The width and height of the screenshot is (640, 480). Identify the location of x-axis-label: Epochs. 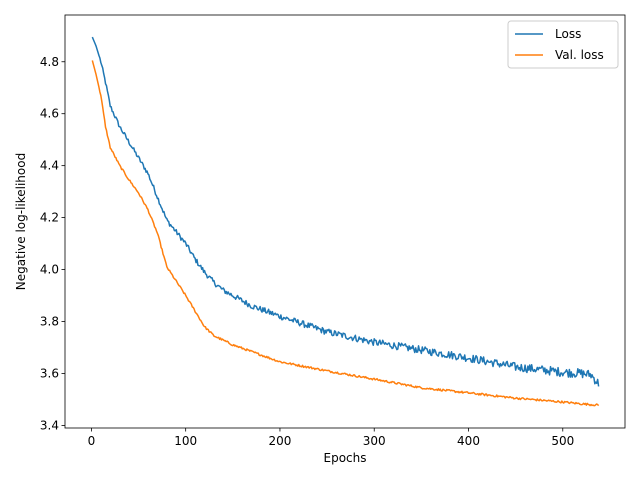
(345, 458).